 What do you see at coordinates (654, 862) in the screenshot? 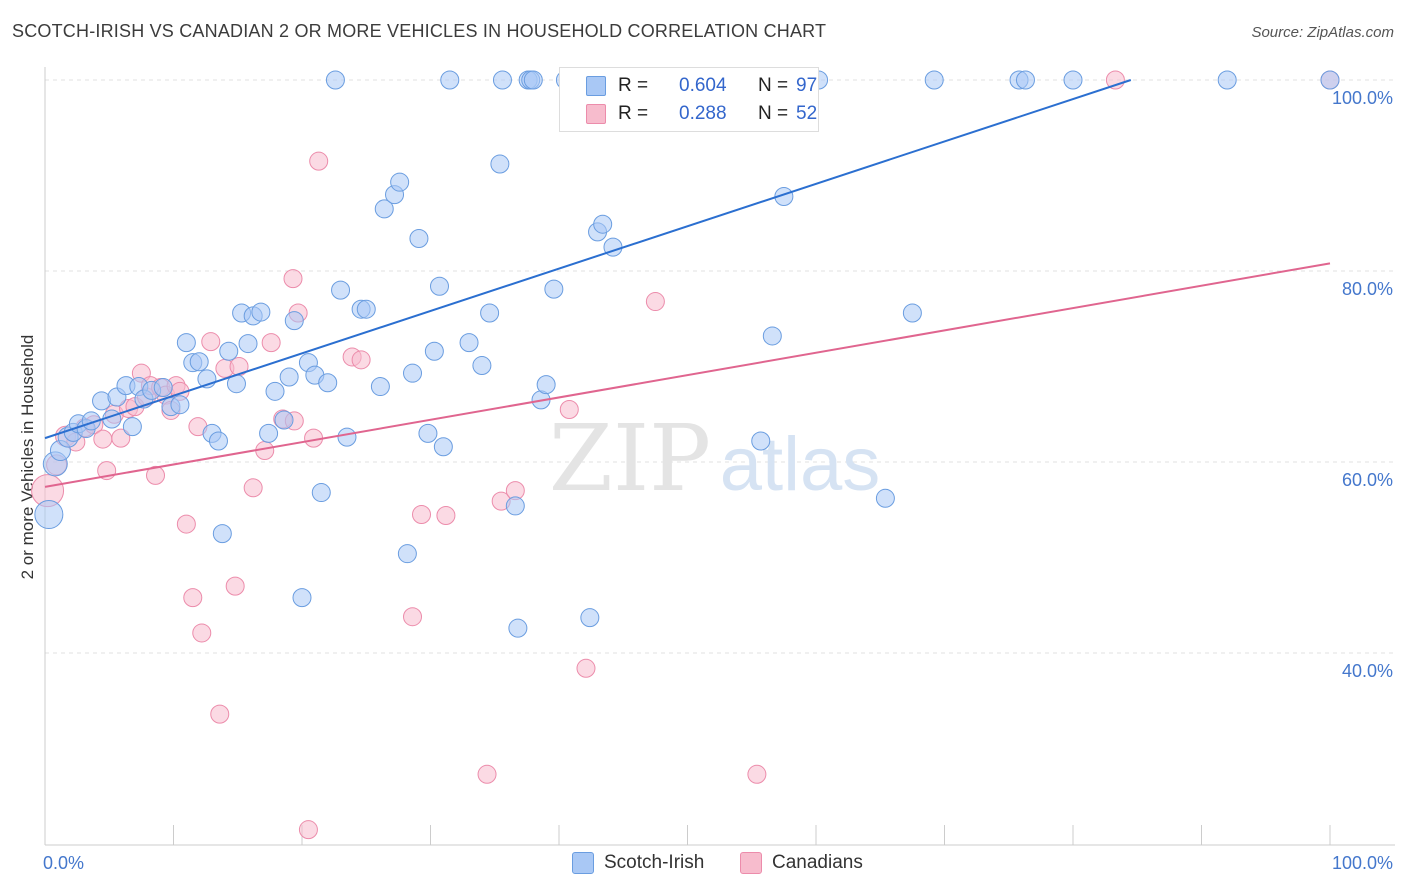
I see `legend-label: Scotch-Irish` at bounding box center [654, 862].